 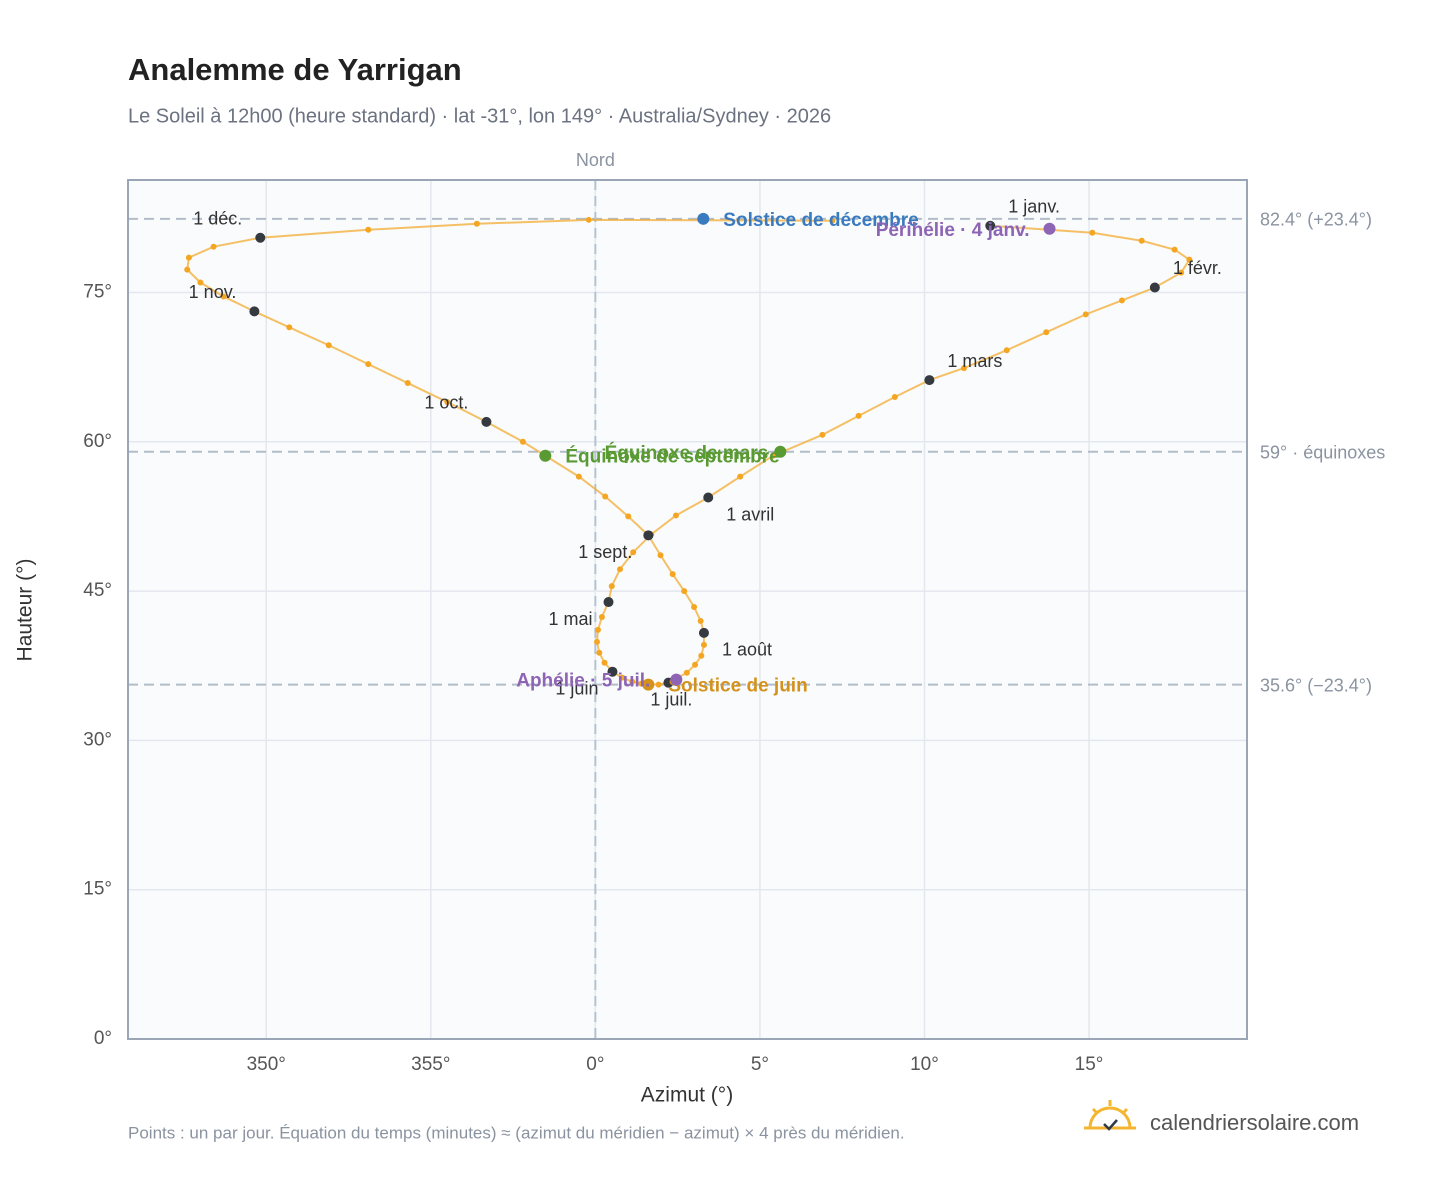 What do you see at coordinates (605, 552) in the screenshot?
I see `month-label: 1 sept.` at bounding box center [605, 552].